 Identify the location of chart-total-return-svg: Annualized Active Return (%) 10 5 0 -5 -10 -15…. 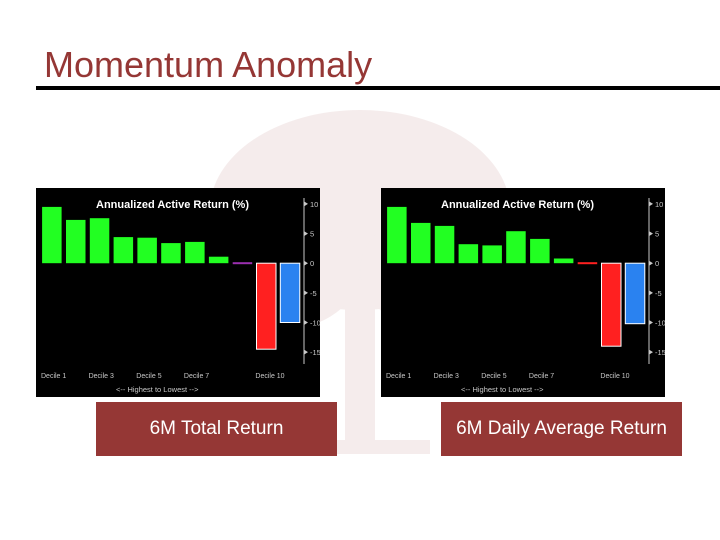
(180, 296).